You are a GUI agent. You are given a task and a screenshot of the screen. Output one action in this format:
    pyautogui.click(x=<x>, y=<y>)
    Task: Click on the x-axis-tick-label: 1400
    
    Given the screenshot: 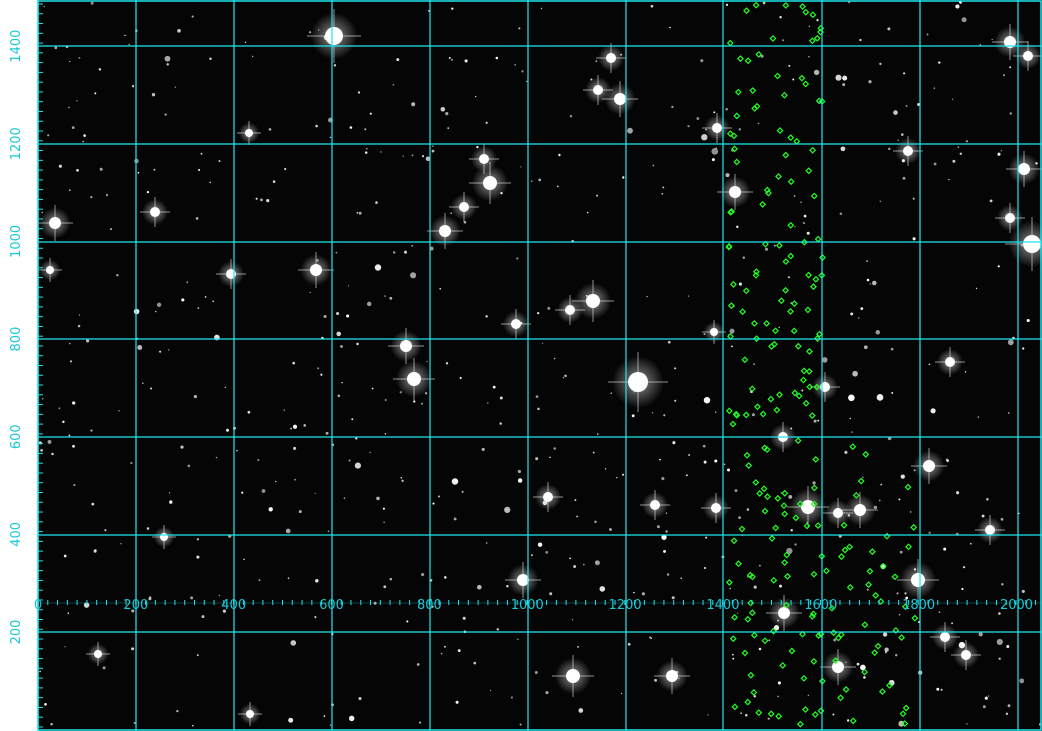 What is the action you would take?
    pyautogui.click(x=722, y=605)
    